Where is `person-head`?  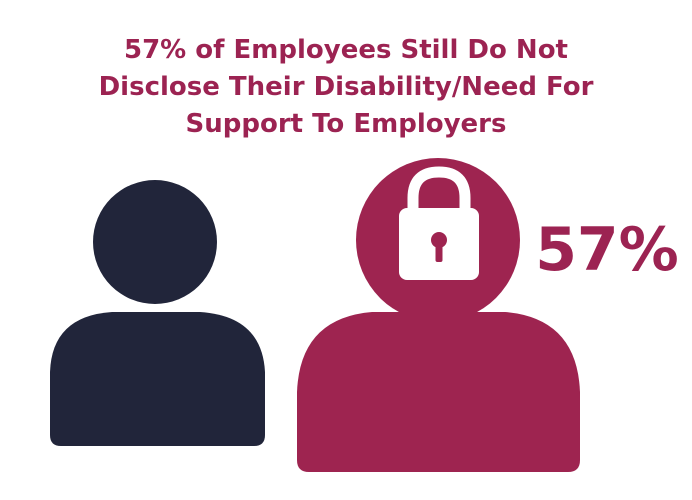 person-head is located at coordinates (155, 242).